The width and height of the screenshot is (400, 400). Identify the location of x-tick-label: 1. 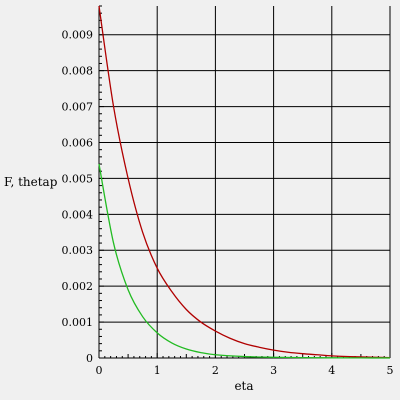
(157, 370).